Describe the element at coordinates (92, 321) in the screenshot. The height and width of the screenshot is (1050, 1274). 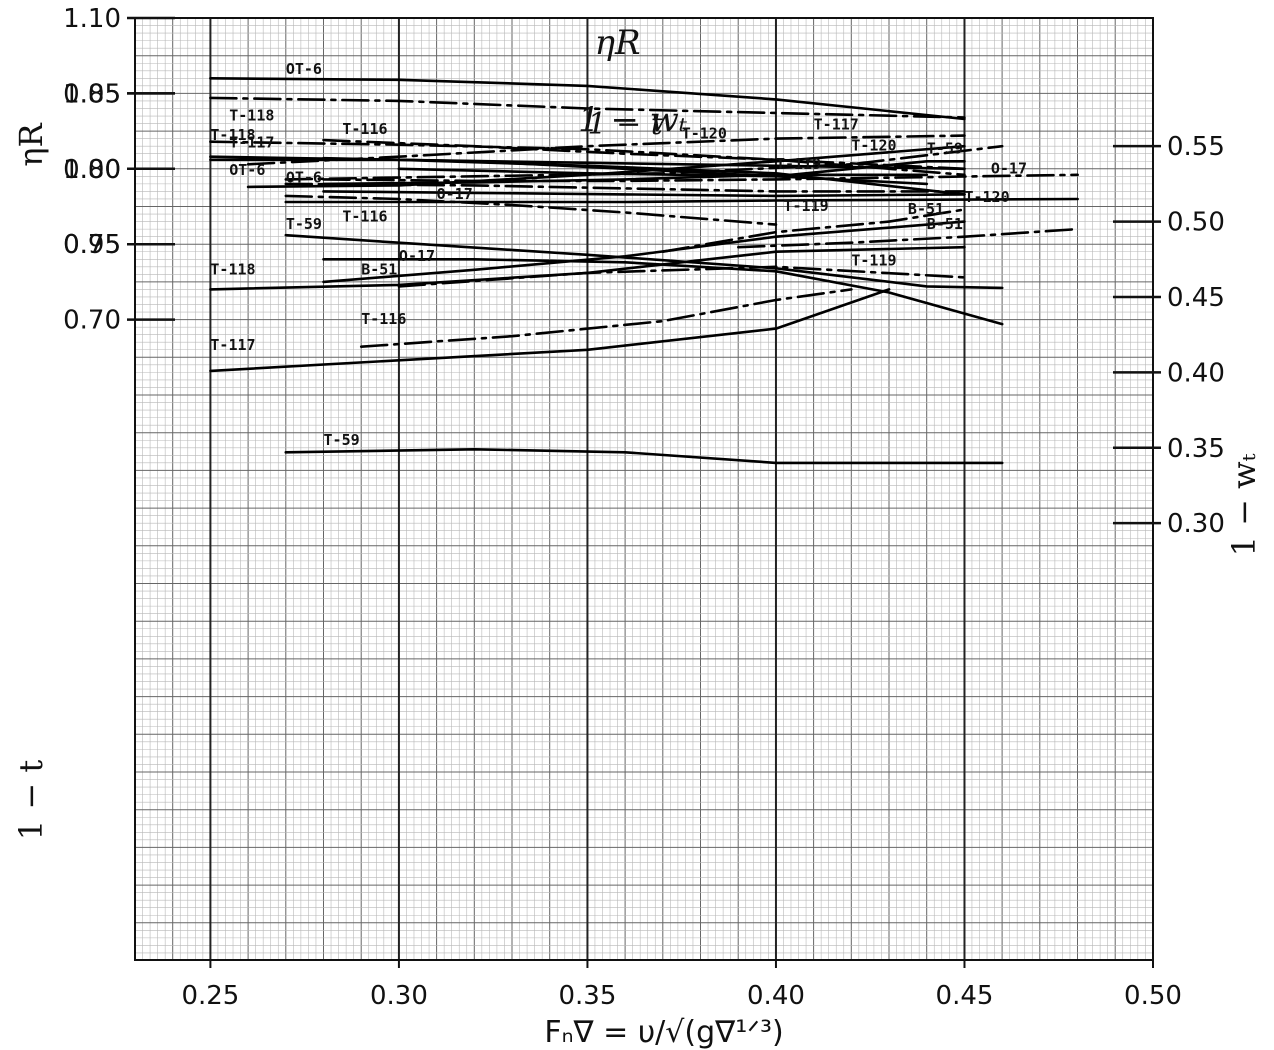
I see `y-tick-label: 0.70` at that location.